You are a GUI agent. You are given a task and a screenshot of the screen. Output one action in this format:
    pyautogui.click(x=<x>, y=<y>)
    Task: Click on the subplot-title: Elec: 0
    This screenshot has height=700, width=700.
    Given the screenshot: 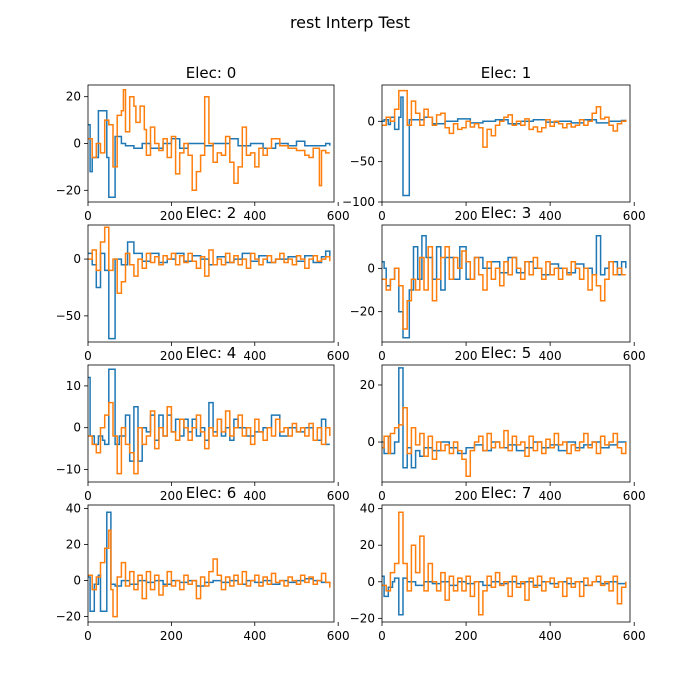 What is the action you would take?
    pyautogui.click(x=211, y=73)
    